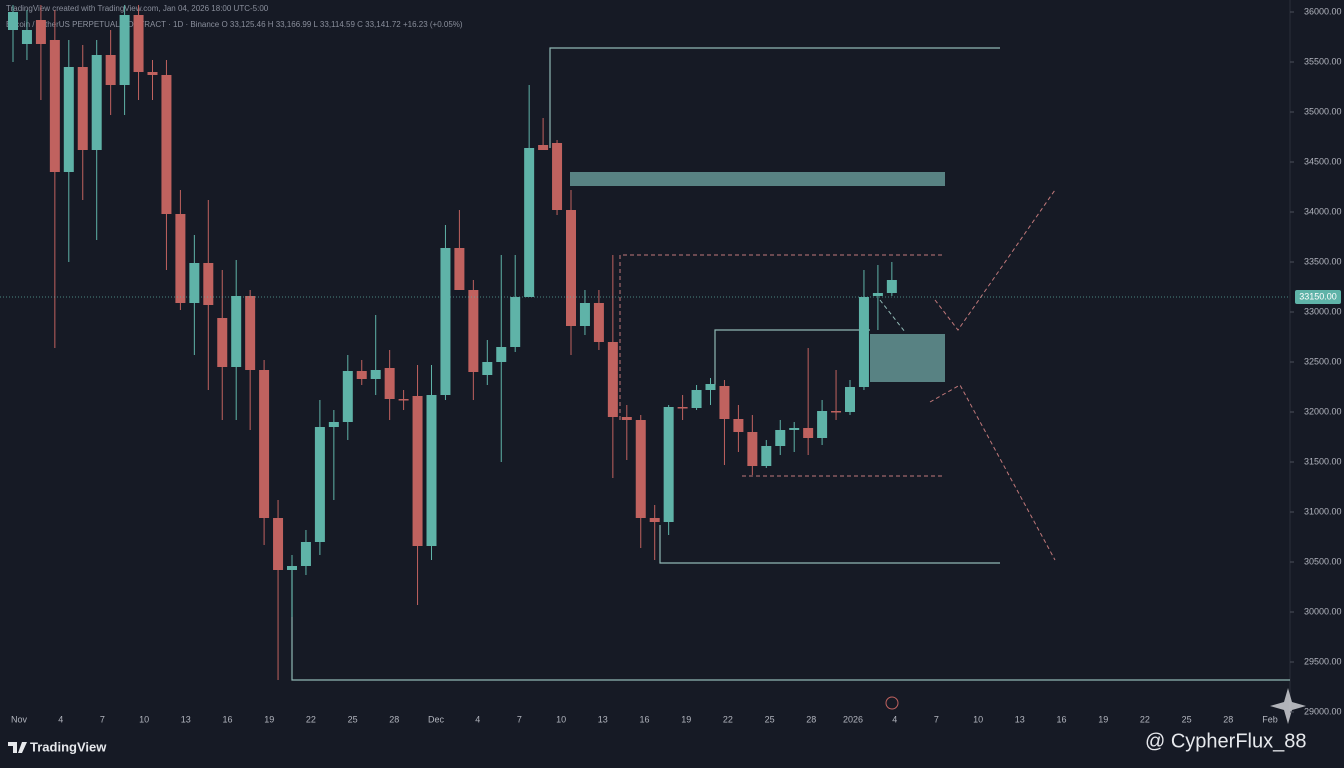 The width and height of the screenshot is (1344, 768). What do you see at coordinates (17, 747) in the screenshot?
I see `brand-logo` at bounding box center [17, 747].